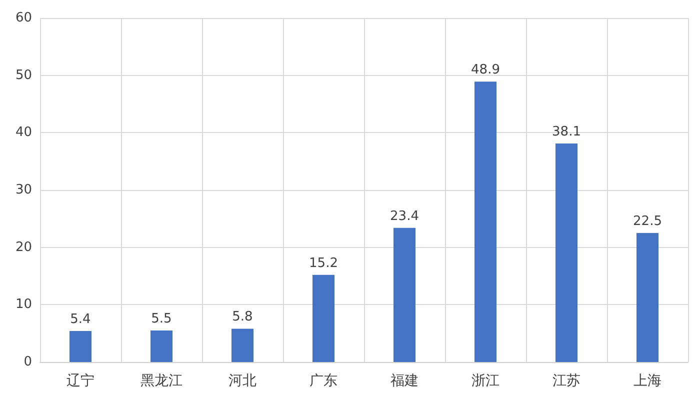 The image size is (700, 398). I want to click on y-tick-label: 50, so click(23, 75).